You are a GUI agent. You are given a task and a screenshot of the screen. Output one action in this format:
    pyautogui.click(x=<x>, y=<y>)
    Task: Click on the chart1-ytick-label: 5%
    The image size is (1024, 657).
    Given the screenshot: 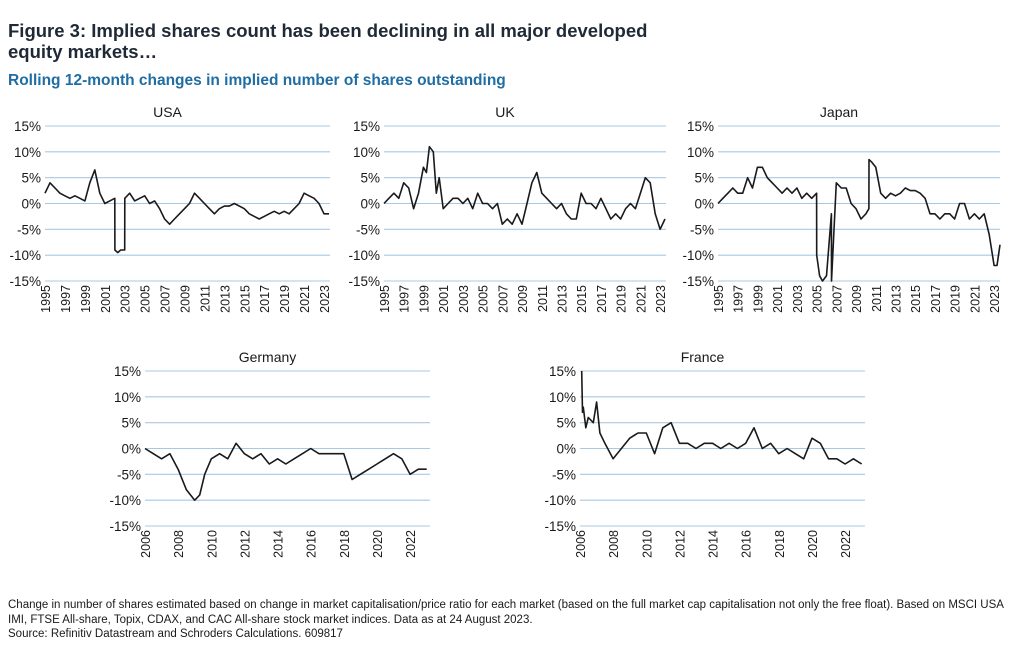 What is the action you would take?
    pyautogui.click(x=370, y=178)
    